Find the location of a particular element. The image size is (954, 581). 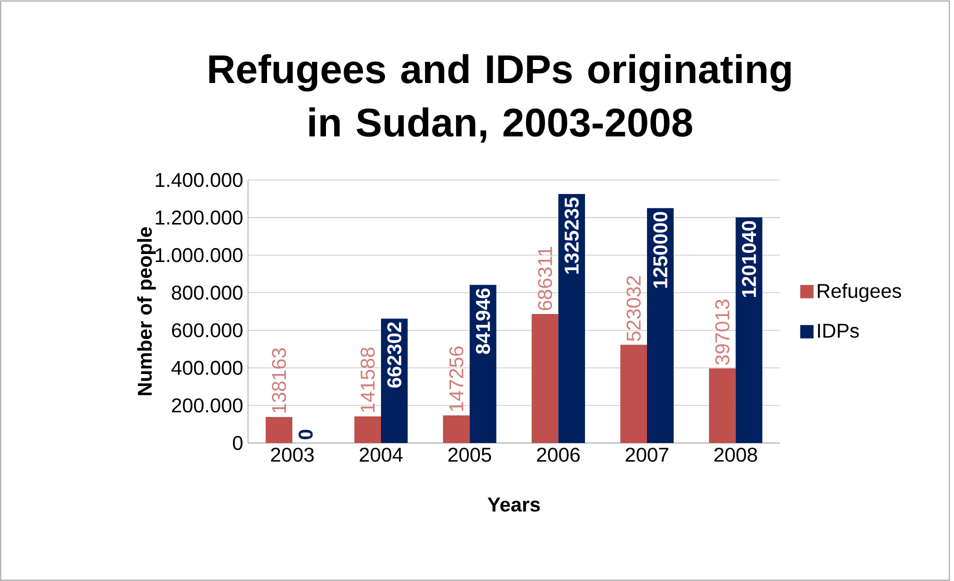

y-tick-label: 1.400.000 is located at coordinates (199, 180).